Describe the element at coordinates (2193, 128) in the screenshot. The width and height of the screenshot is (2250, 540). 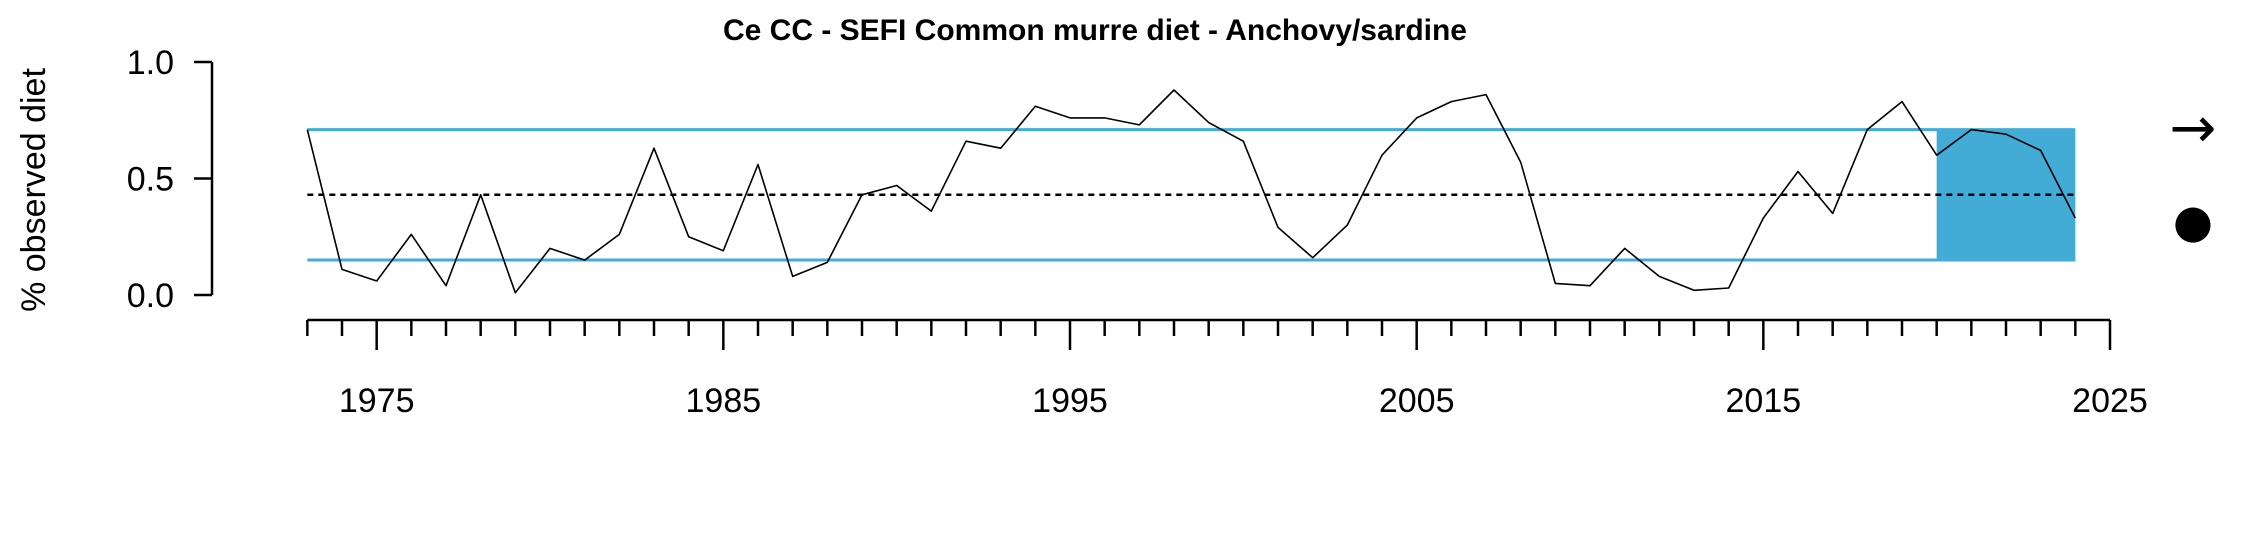
I see `trend-arrow-icon: →` at that location.